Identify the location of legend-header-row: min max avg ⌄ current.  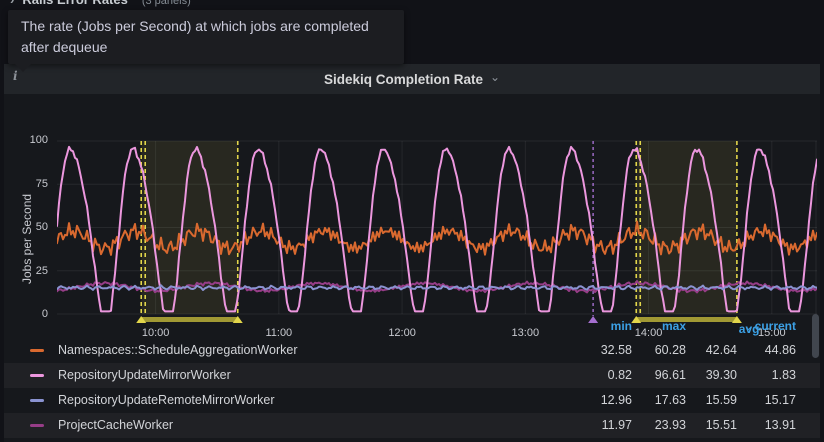
(412, 336).